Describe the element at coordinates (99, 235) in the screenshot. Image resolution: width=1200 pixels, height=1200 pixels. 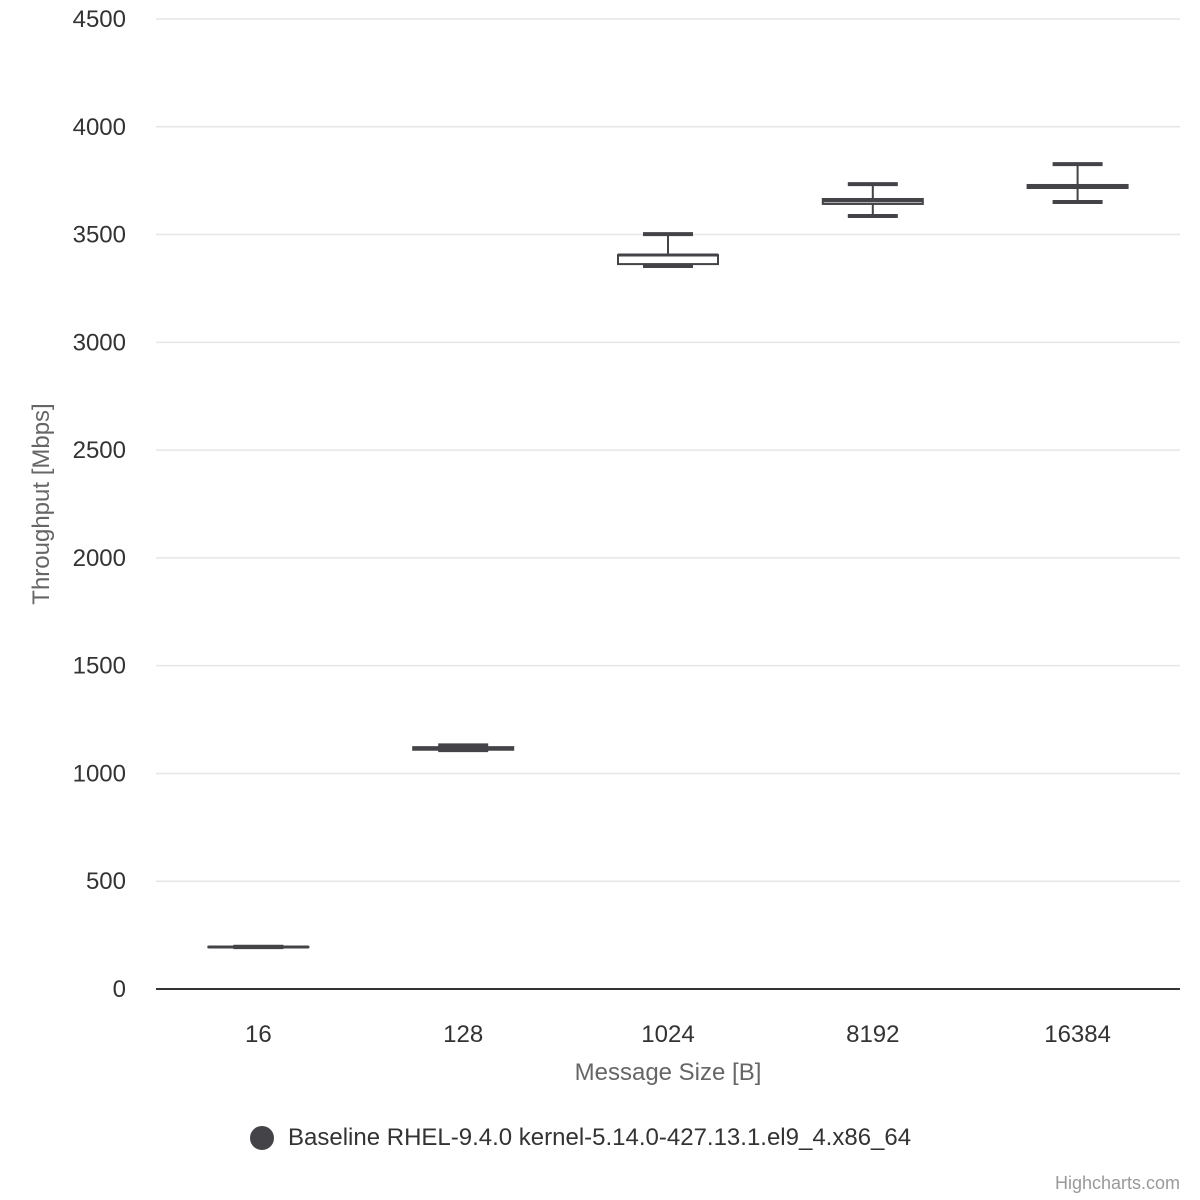
I see `y-tick-label: 3500` at that location.